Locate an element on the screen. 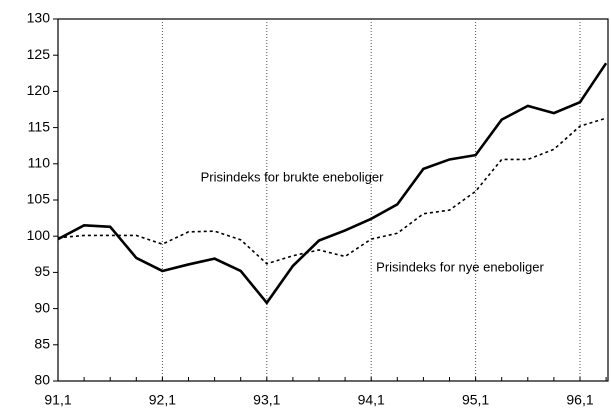 The image size is (611, 413). x-tick-label: 92,1 is located at coordinates (162, 400).